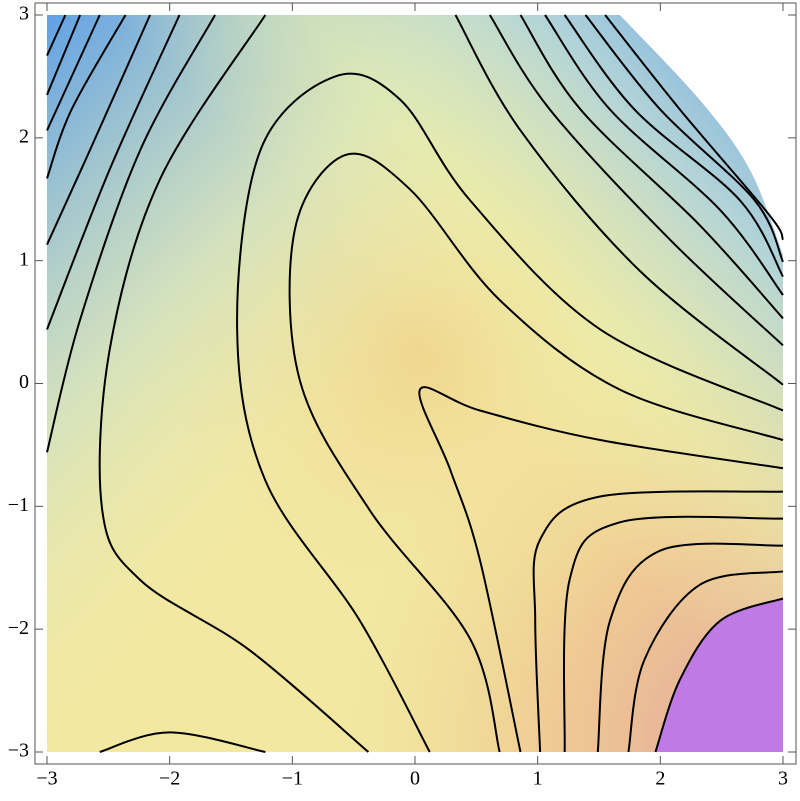 Image resolution: width=800 pixels, height=801 pixels. What do you see at coordinates (169, 779) in the screenshot?
I see `x-tick-label: −2` at bounding box center [169, 779].